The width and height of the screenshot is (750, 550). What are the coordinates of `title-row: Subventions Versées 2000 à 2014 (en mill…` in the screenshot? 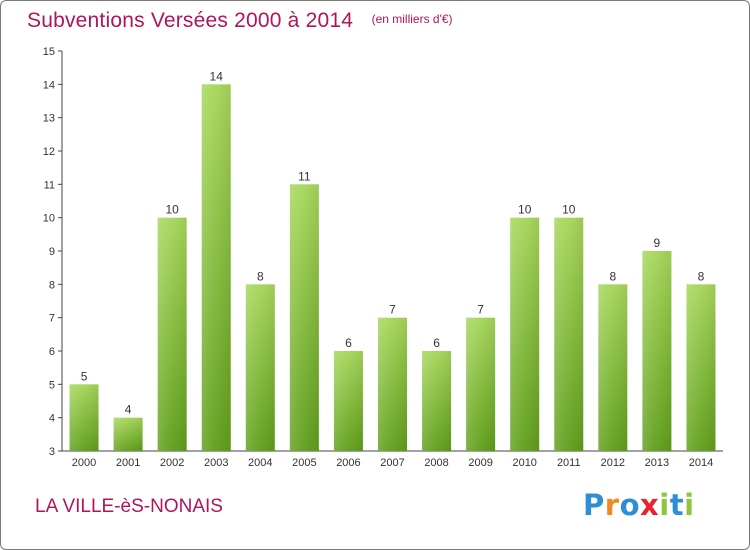 It's located at (240, 21).